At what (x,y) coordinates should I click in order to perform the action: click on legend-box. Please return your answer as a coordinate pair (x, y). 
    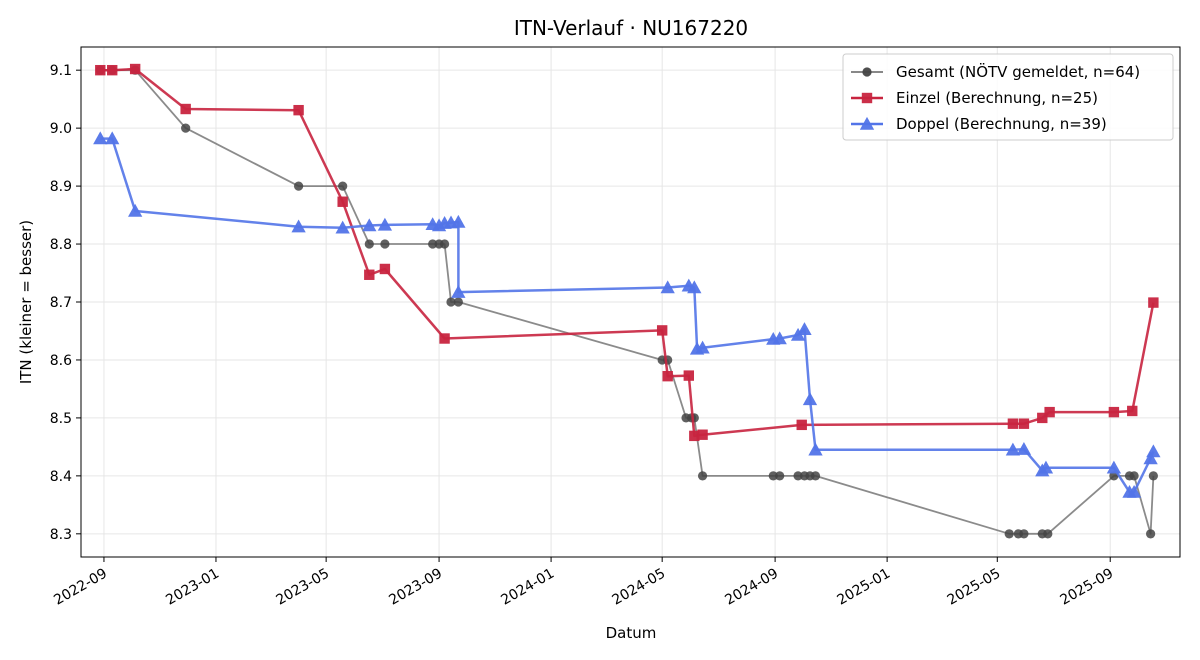
    Looking at the image, I should click on (1008, 97).